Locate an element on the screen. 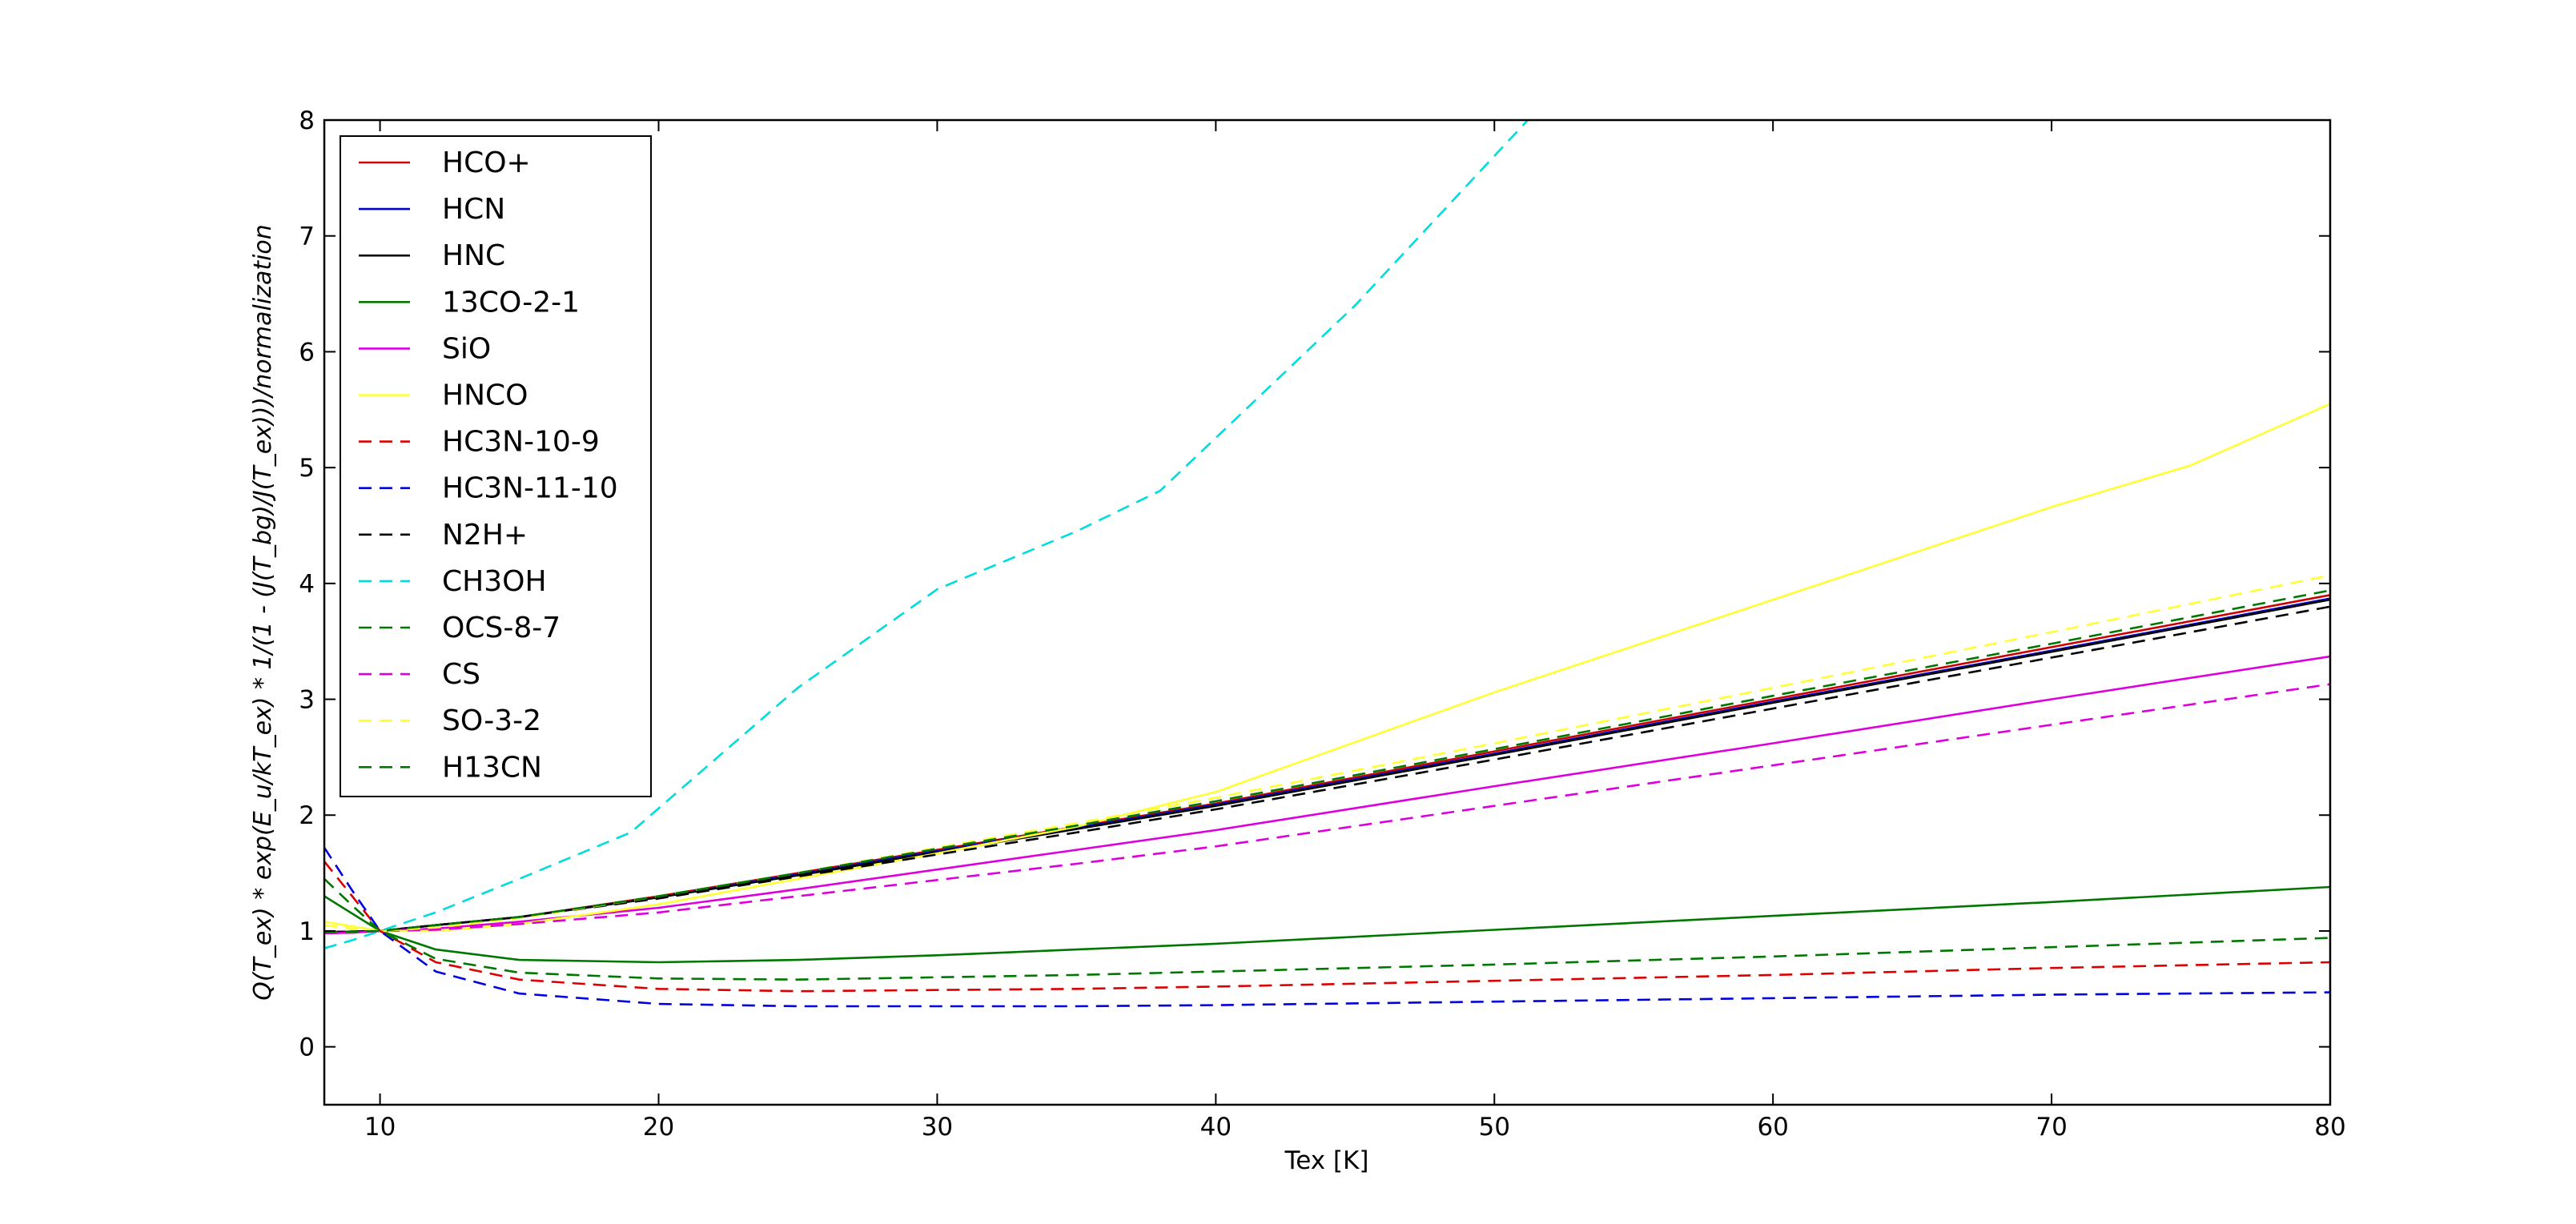 The height and width of the screenshot is (1224, 2576). legend-label: CS is located at coordinates (461, 674).